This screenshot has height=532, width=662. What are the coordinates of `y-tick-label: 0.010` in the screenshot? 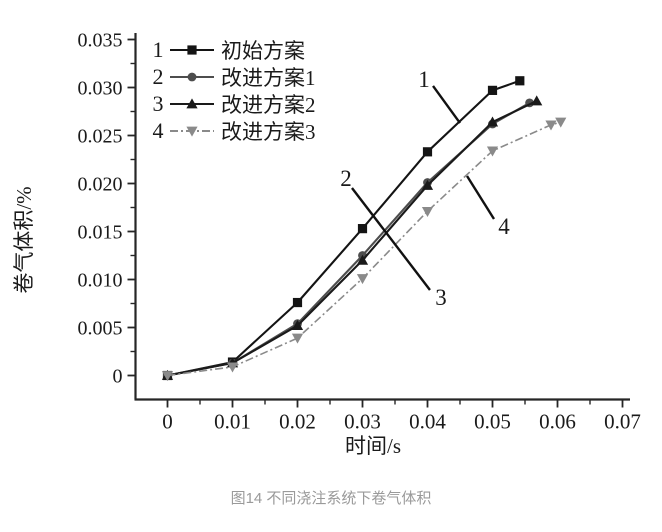 It's located at (100, 281).